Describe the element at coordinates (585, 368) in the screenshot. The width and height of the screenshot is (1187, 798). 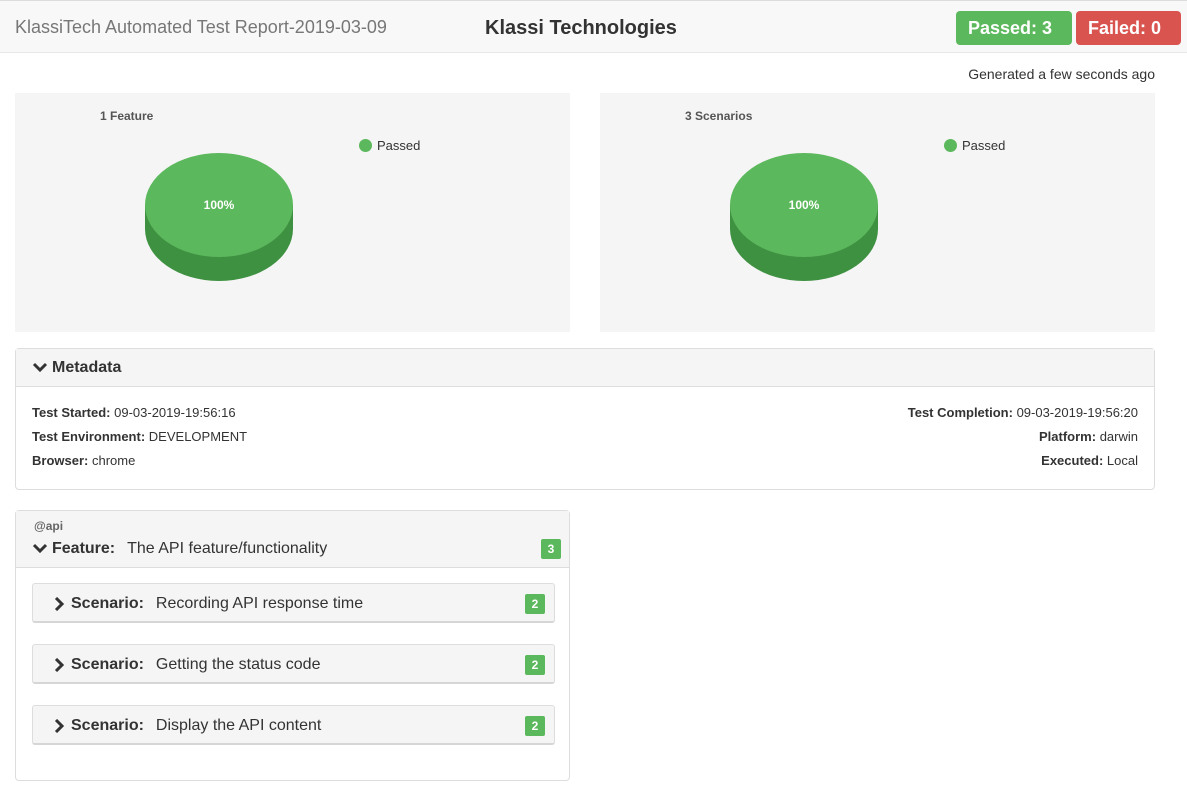
I see `metadata-toggle: Metadata` at that location.